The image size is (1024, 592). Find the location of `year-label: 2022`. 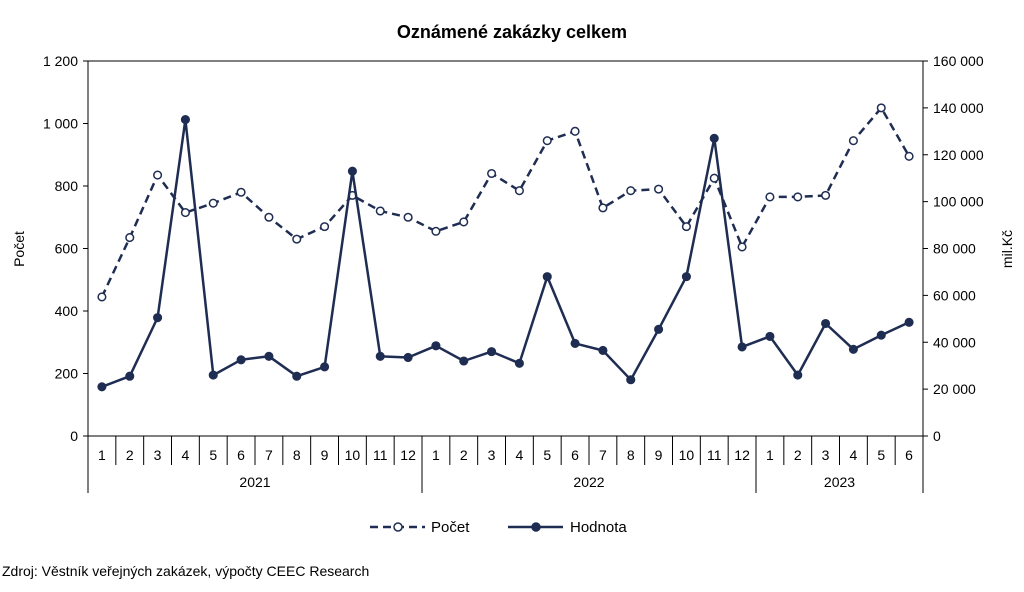

year-label: 2022 is located at coordinates (588, 482).